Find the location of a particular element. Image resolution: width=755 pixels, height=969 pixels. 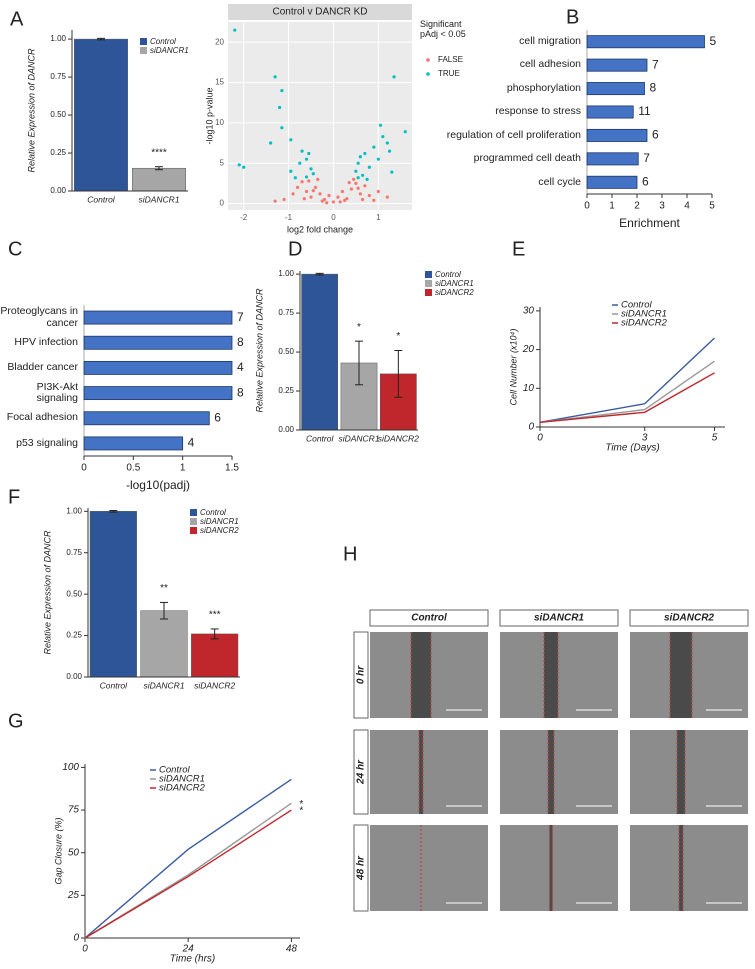

legend-label: Control is located at coordinates (213, 512).